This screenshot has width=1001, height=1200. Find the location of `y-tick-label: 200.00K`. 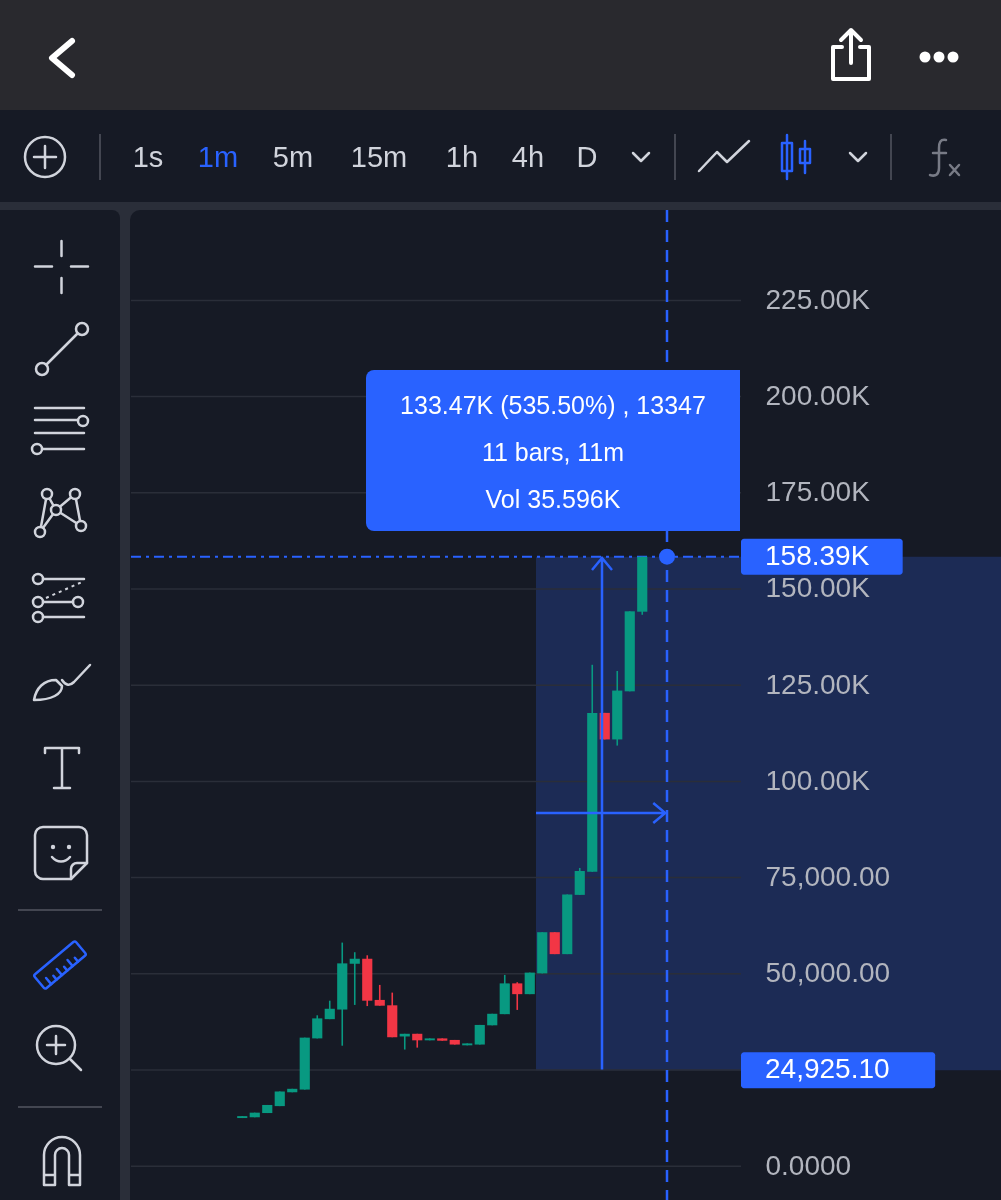

y-tick-label: 200.00K is located at coordinates (818, 396).